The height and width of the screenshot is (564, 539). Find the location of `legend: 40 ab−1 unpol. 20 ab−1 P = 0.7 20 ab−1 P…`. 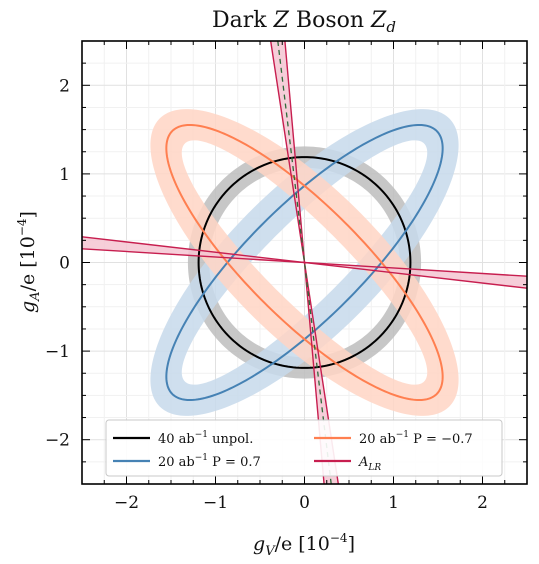

legend: 40 ab−1 unpol. 20 ab−1 P = 0.7 20 ab−1 P… is located at coordinates (304, 448).